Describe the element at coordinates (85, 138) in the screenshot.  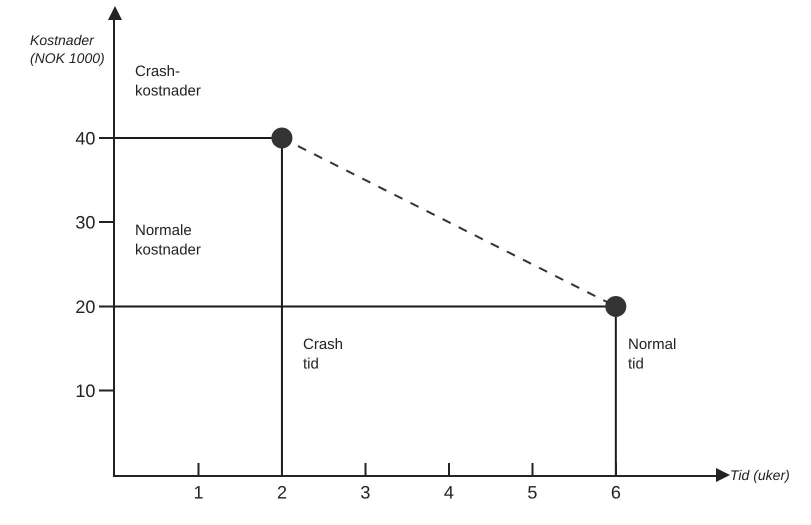
I see `y-tick-label: 40` at that location.